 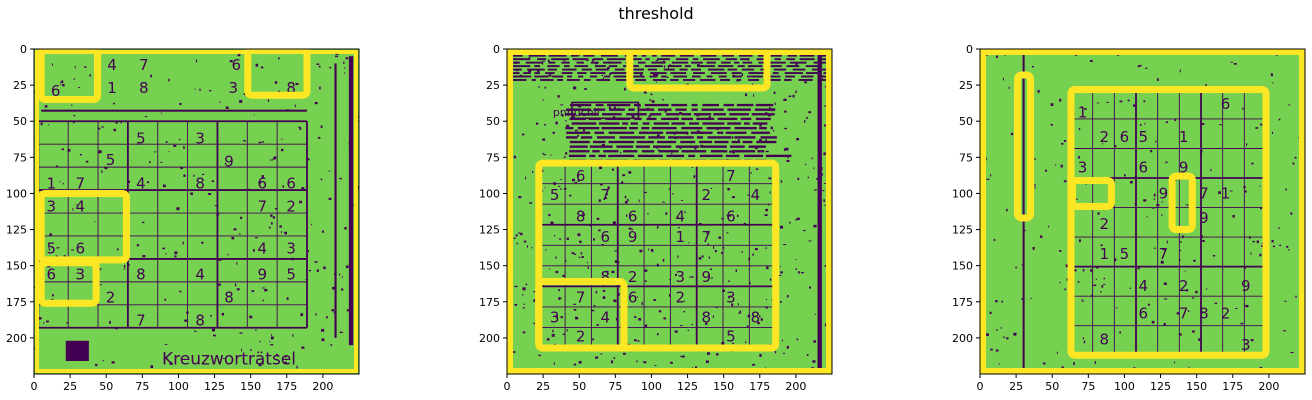 What do you see at coordinates (962, 230) in the screenshot?
I see `y-tick-label: 125` at bounding box center [962, 230].